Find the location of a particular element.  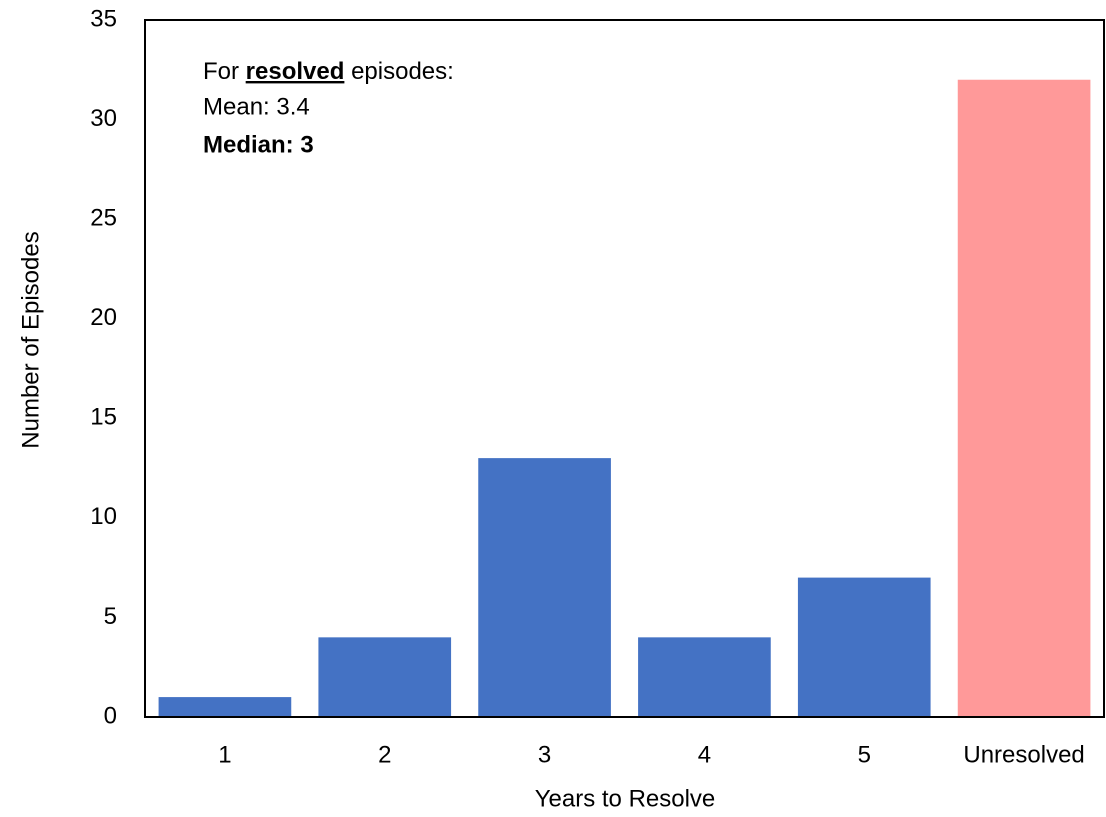

y-tick-label: 5 is located at coordinates (110, 616).